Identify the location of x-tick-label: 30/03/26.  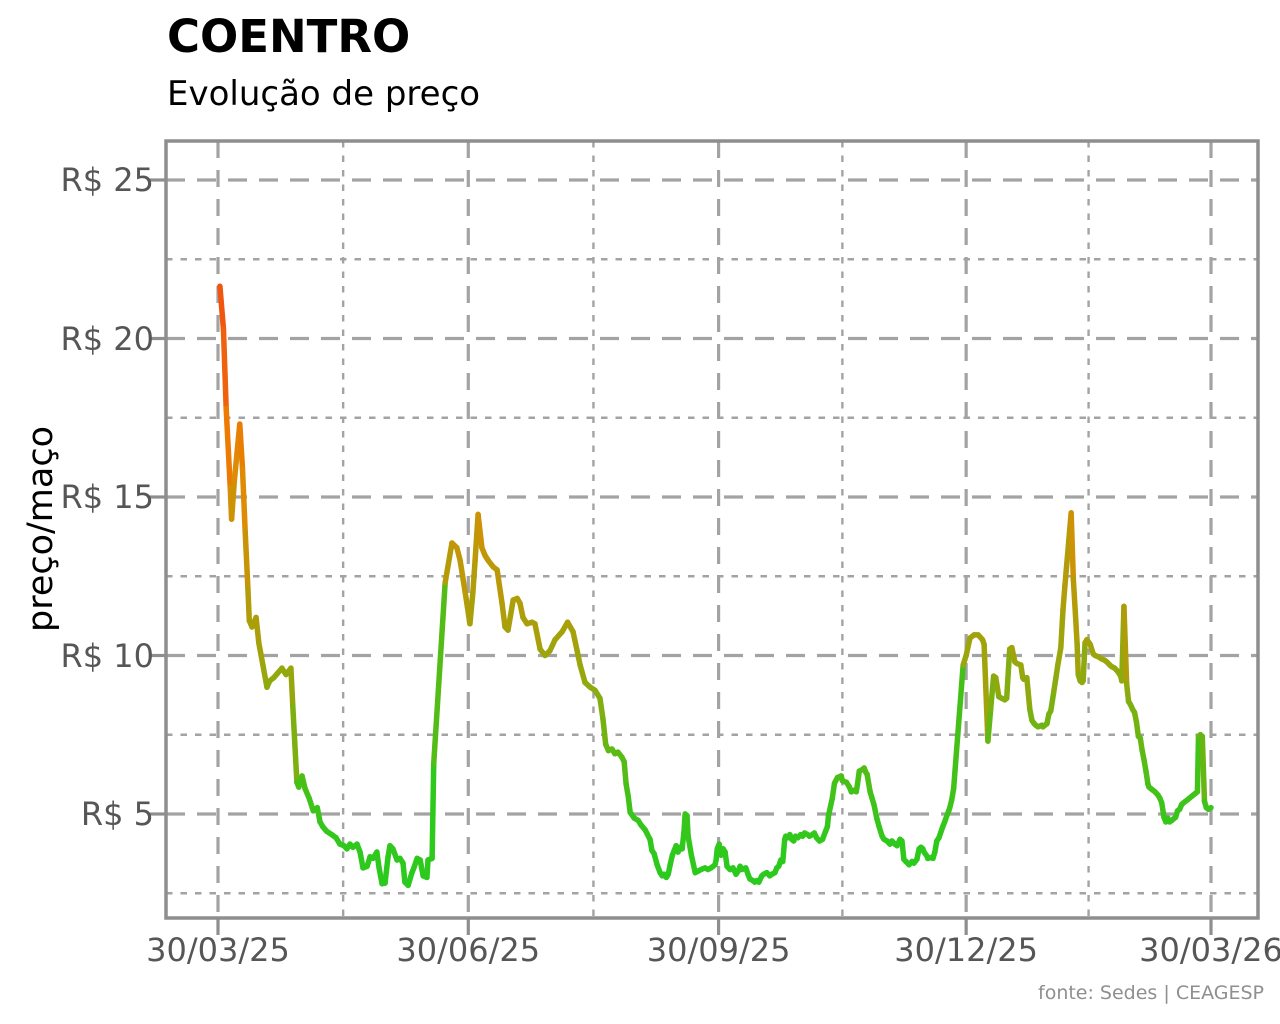
(1209, 950).